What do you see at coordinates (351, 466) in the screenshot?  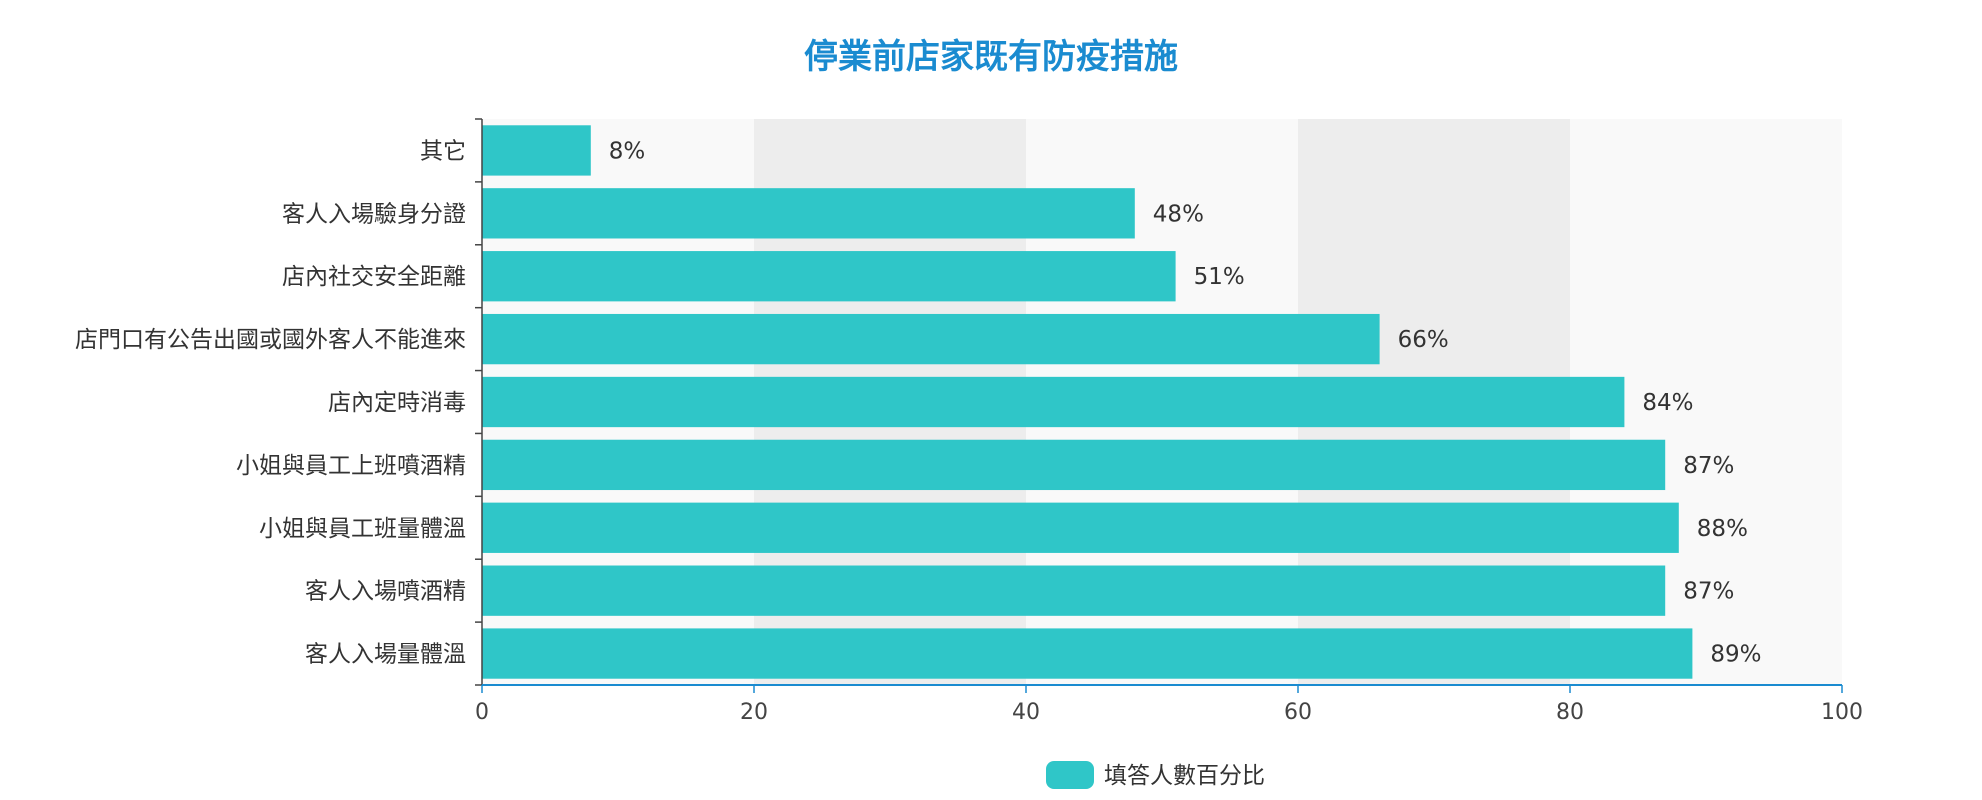 I see `category-label: 小姐與員工上班噴酒精` at bounding box center [351, 466].